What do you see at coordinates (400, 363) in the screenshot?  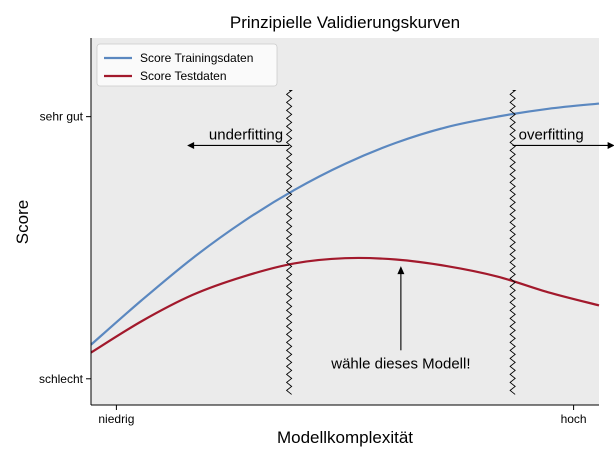 I see `annotation-choose-model-label: wähle dieses Modell!` at bounding box center [400, 363].